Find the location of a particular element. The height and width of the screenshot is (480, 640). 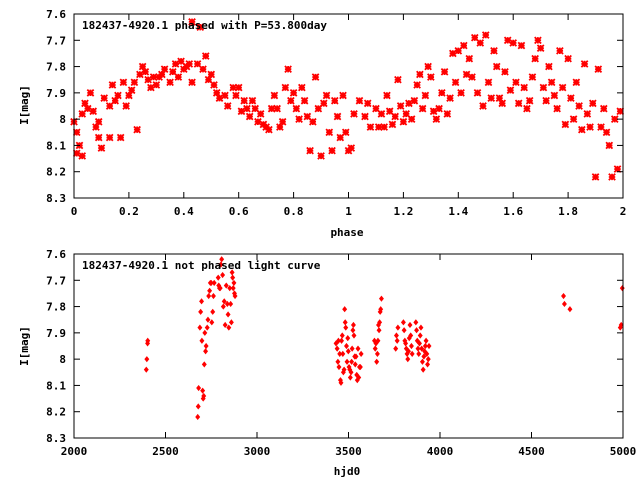

unphased-y-axis-label: I[mag] is located at coordinates (24, 346).